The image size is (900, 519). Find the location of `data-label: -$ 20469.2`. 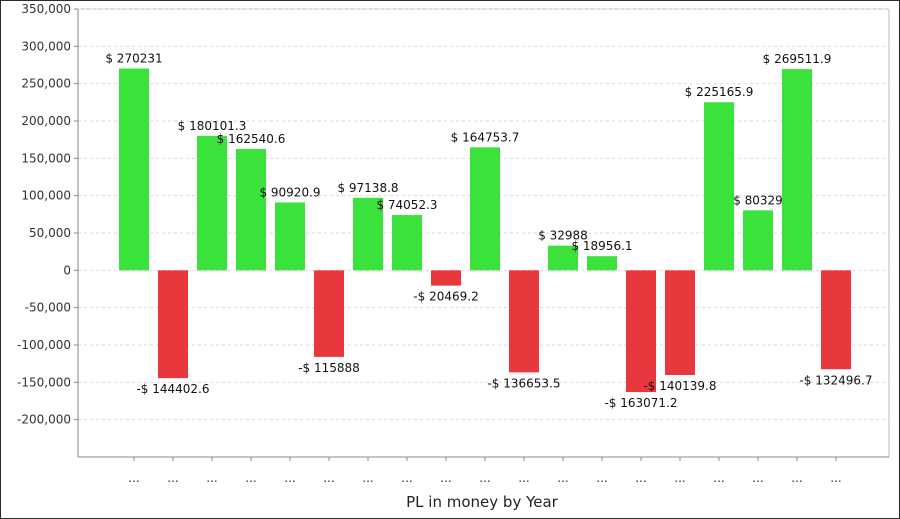

data-label: -$ 20469.2 is located at coordinates (445, 297).